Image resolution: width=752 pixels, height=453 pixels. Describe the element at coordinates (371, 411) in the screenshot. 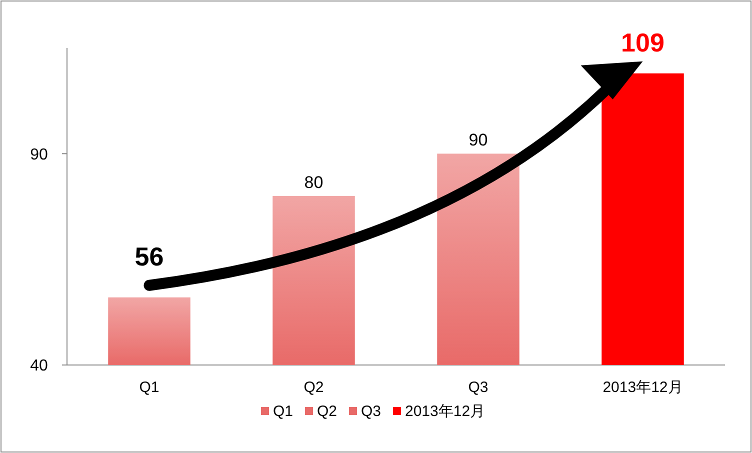

I see `legend-label: Q3` at that location.